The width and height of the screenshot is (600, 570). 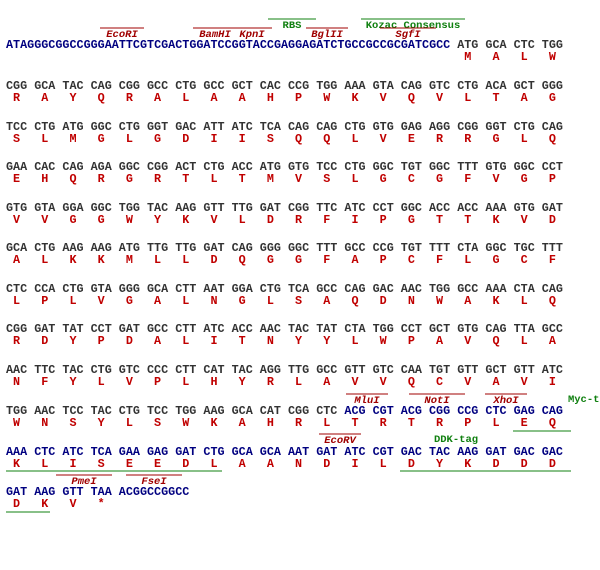 What do you see at coordinates (411, 127) in the screenshot?
I see `dna-token: GAG` at bounding box center [411, 127].